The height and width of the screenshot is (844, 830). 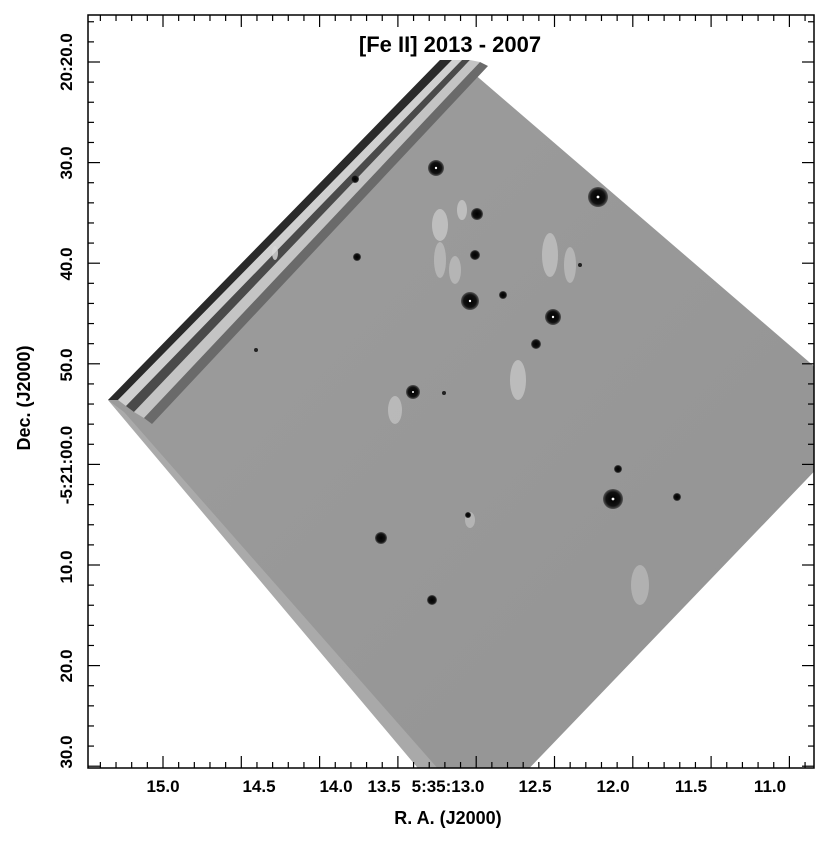 I want to click on x-tick-label: 12.5, so click(x=534, y=786).